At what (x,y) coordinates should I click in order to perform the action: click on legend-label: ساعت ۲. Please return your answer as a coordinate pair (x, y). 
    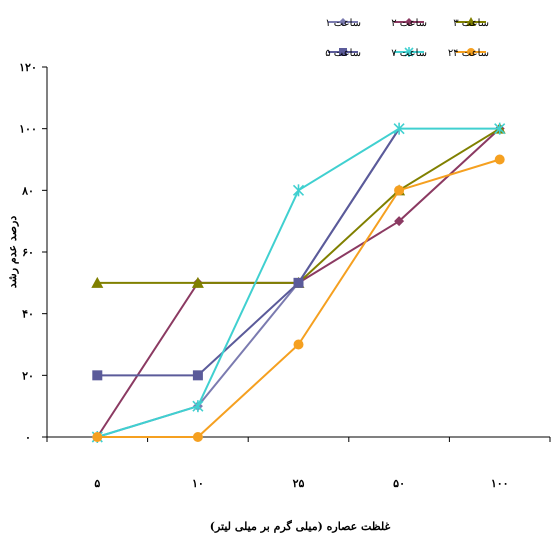
    Looking at the image, I should click on (409, 23).